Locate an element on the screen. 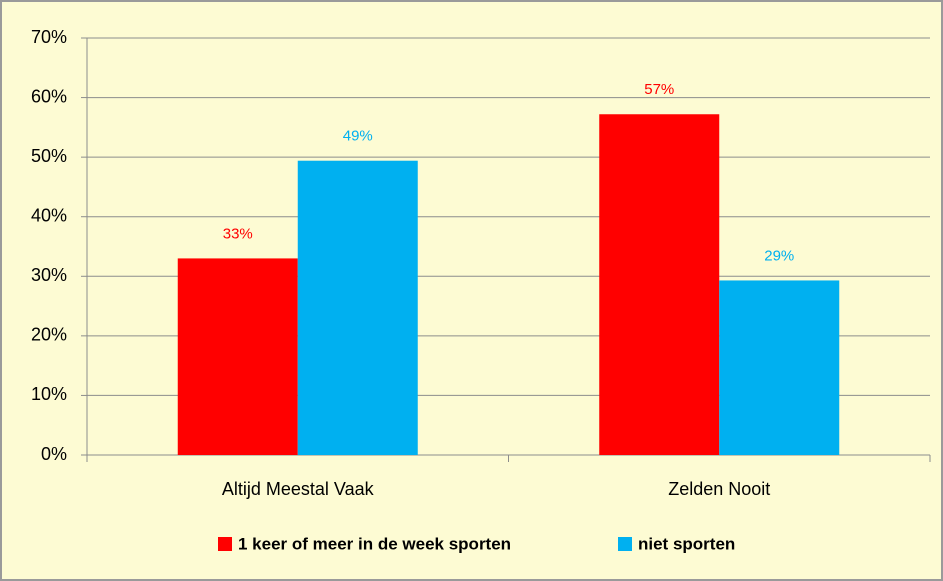  y-tick-label: 0% is located at coordinates (54, 454).